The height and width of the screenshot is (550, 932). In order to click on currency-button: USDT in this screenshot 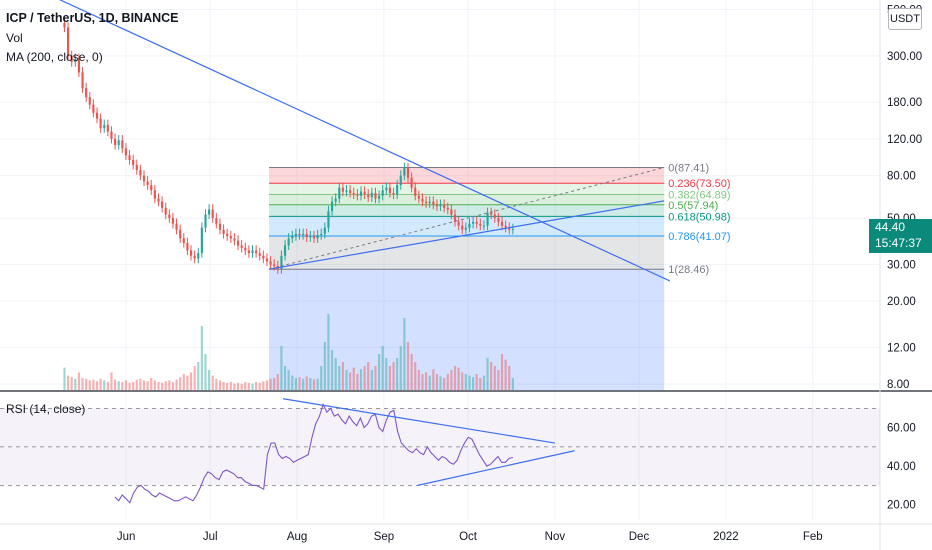, I will do `click(905, 19)`.